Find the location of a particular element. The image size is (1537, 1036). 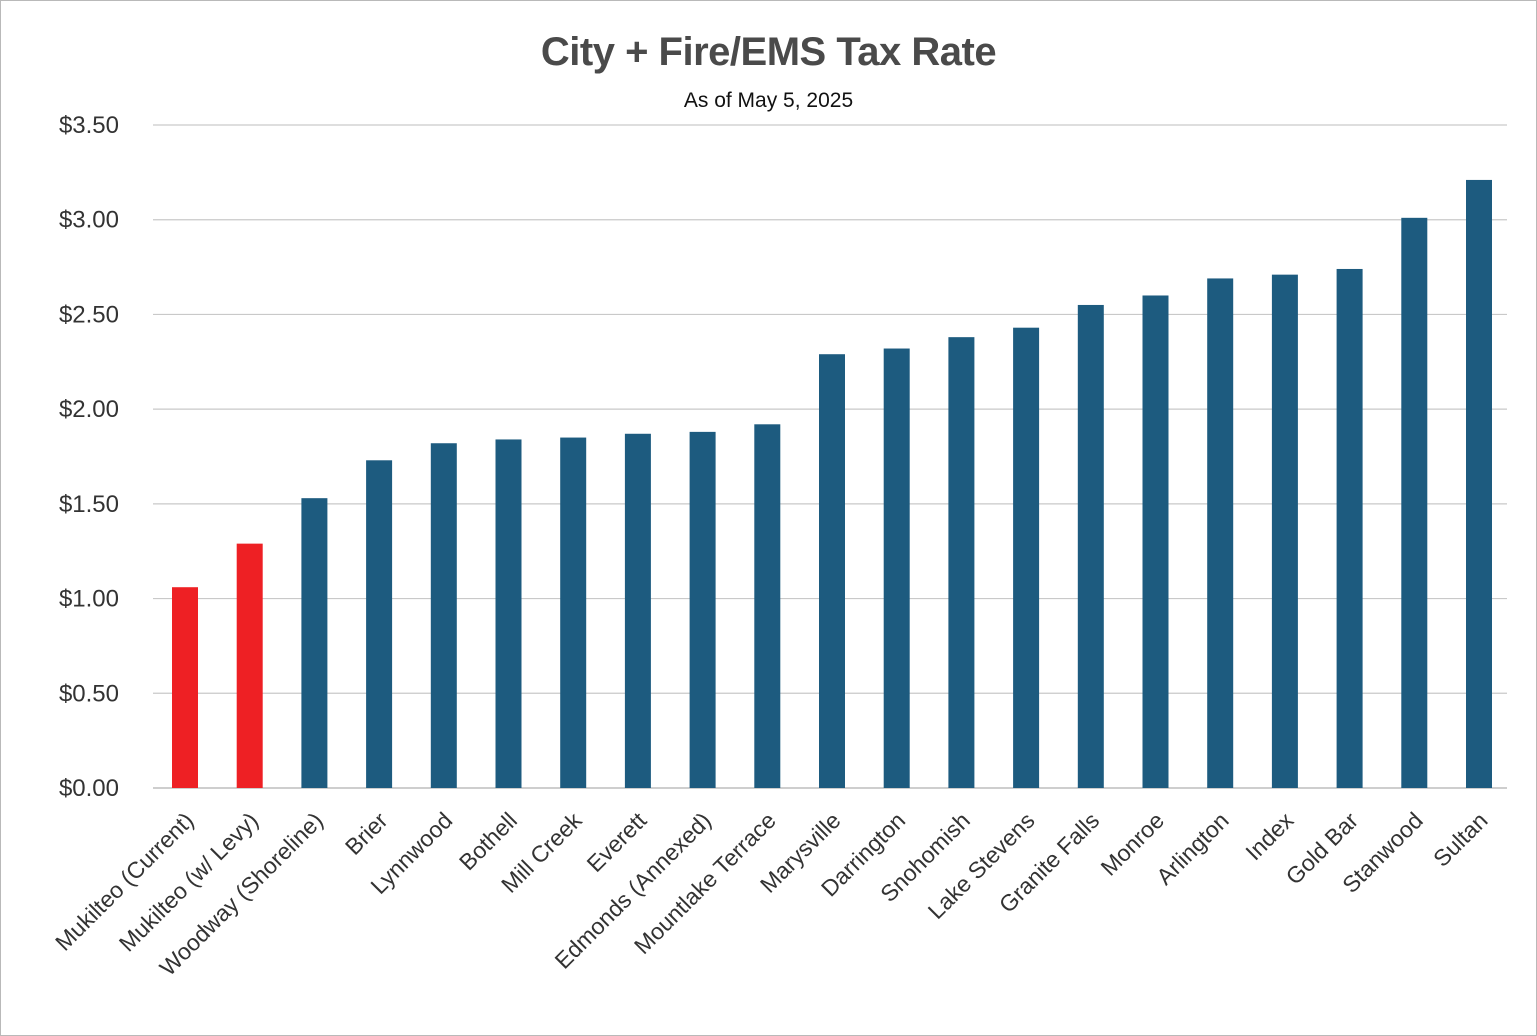

bar-granite-falls is located at coordinates (1090, 546).